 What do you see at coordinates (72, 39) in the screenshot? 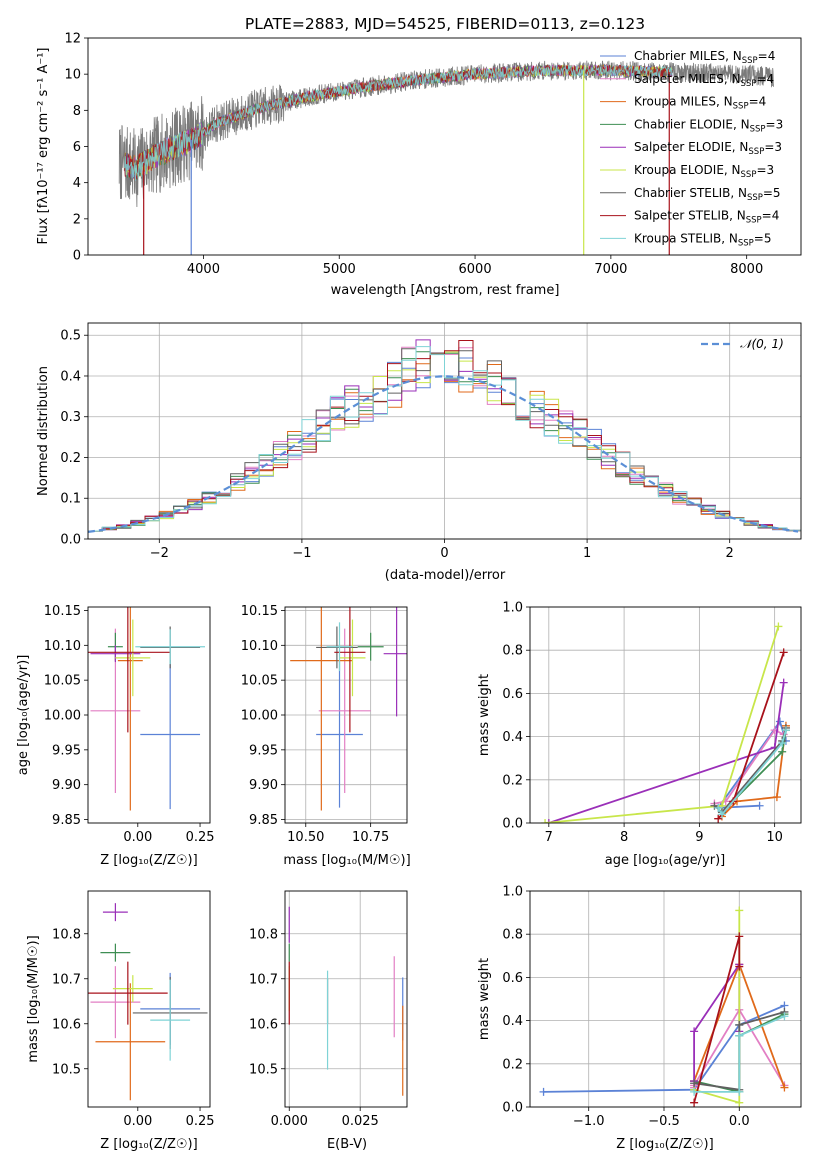
I see `y-tick-label: 12` at bounding box center [72, 39].